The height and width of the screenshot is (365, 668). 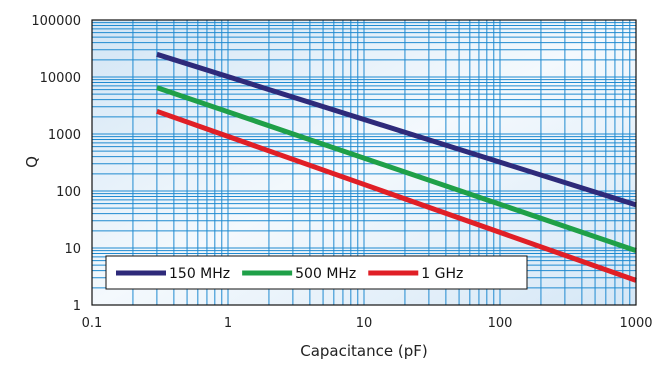 I want to click on x-tick-label: 100, so click(x=500, y=323).